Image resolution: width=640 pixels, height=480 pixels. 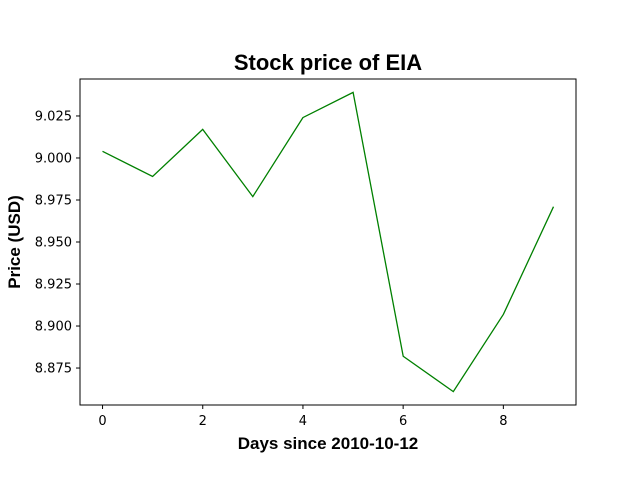 I want to click on x-tick-label: 6, so click(x=403, y=421).